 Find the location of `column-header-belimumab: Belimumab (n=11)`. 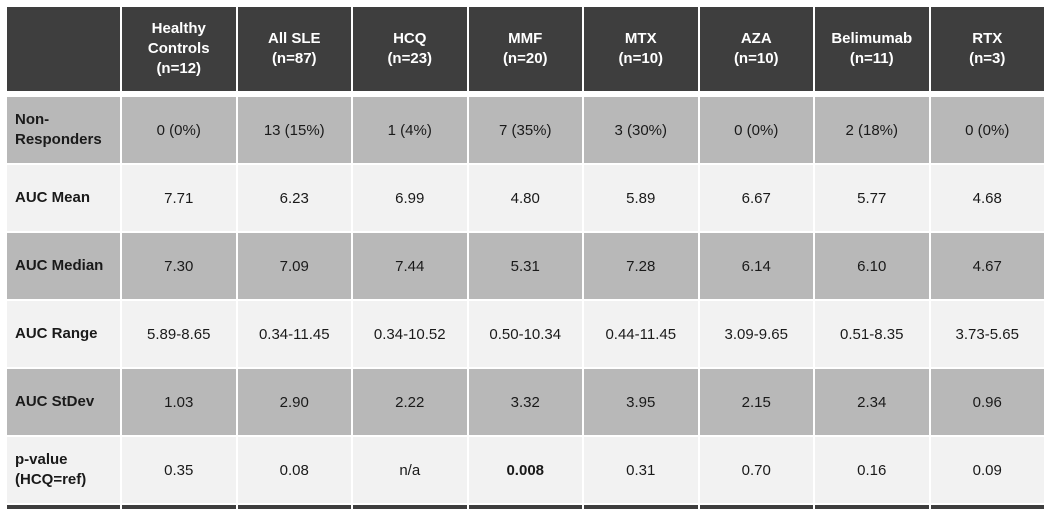

column-header-belimumab: Belimumab (n=11) is located at coordinates (872, 51).